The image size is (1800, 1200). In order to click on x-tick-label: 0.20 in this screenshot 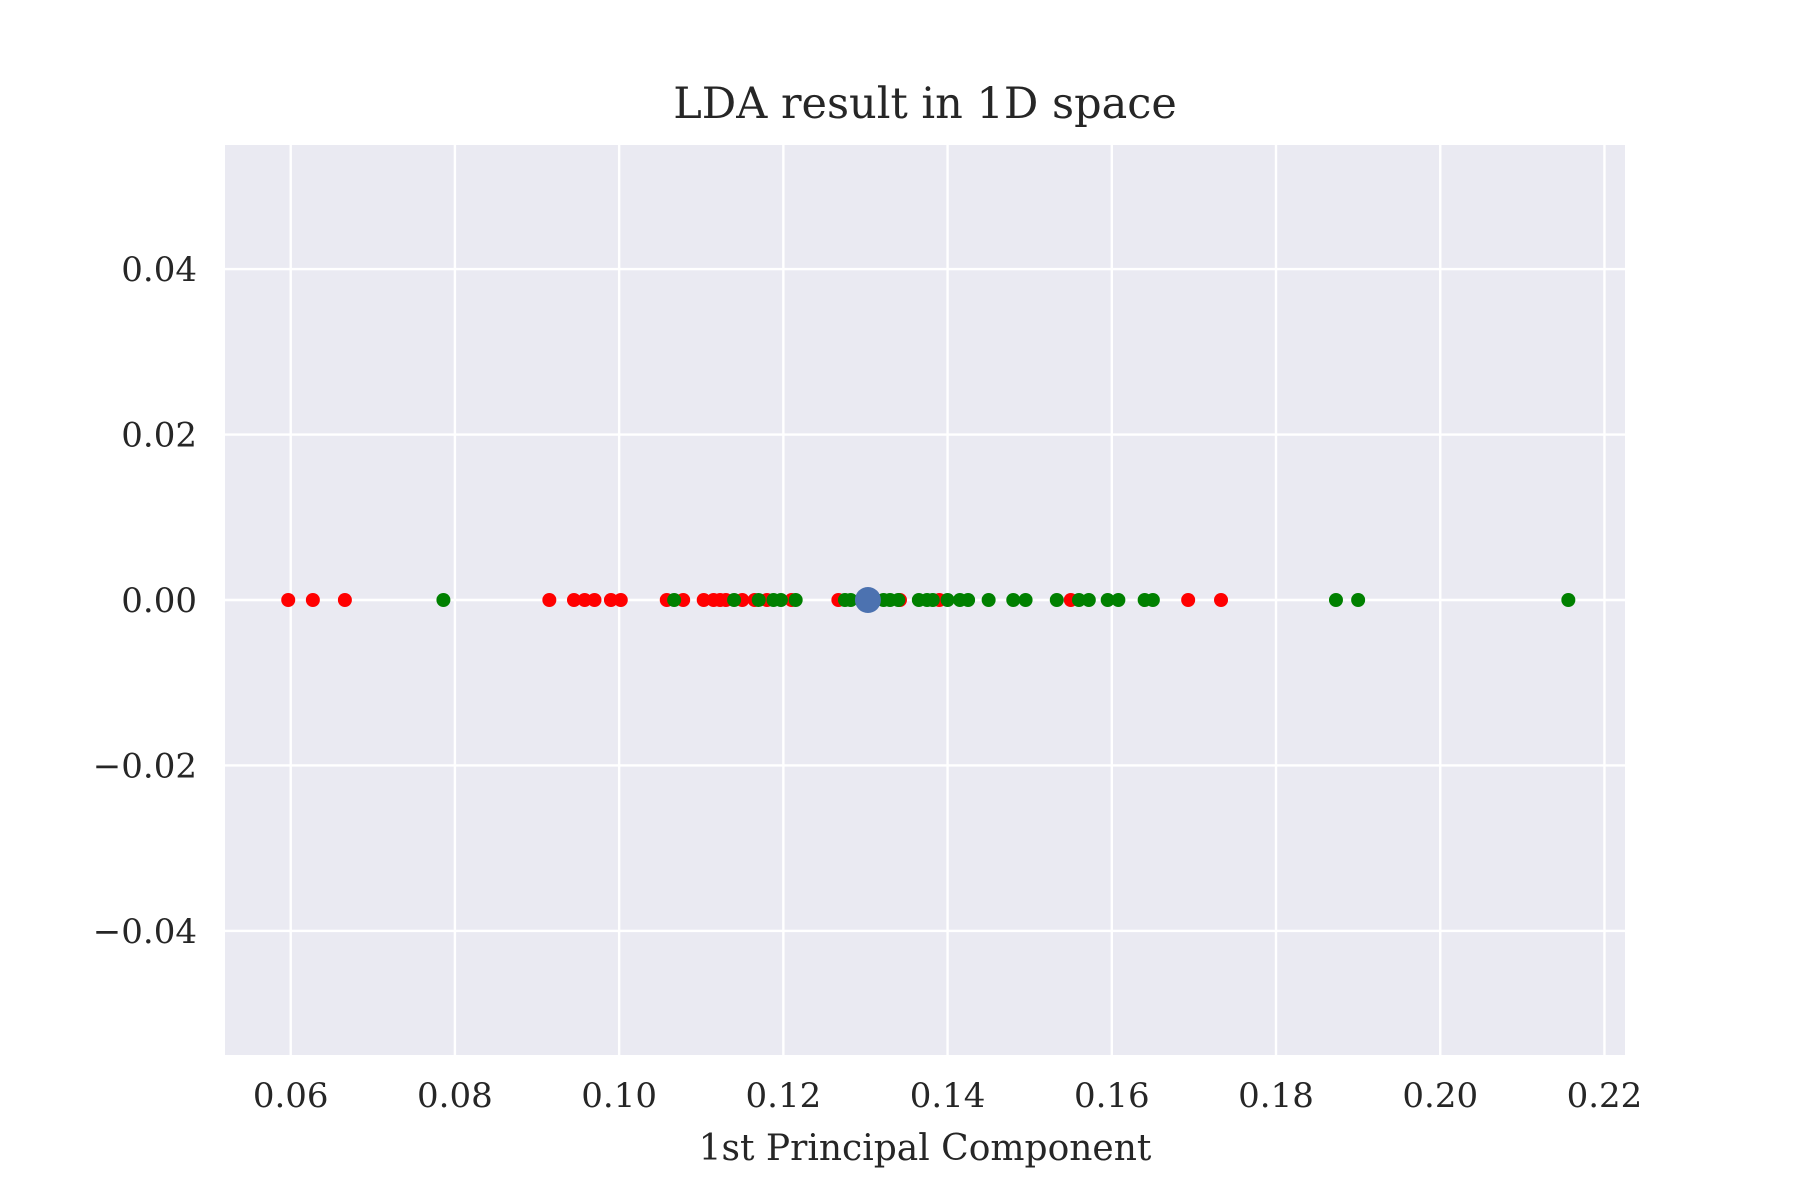, I will do `click(1440, 1096)`.